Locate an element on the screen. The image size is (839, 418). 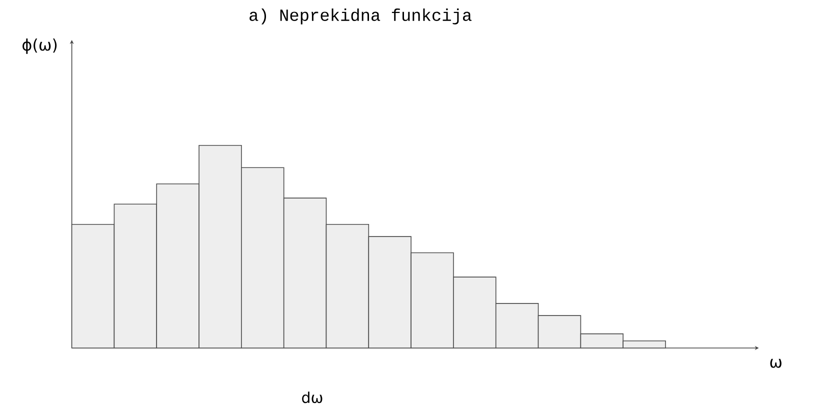
text: dω is located at coordinates (312, 398).